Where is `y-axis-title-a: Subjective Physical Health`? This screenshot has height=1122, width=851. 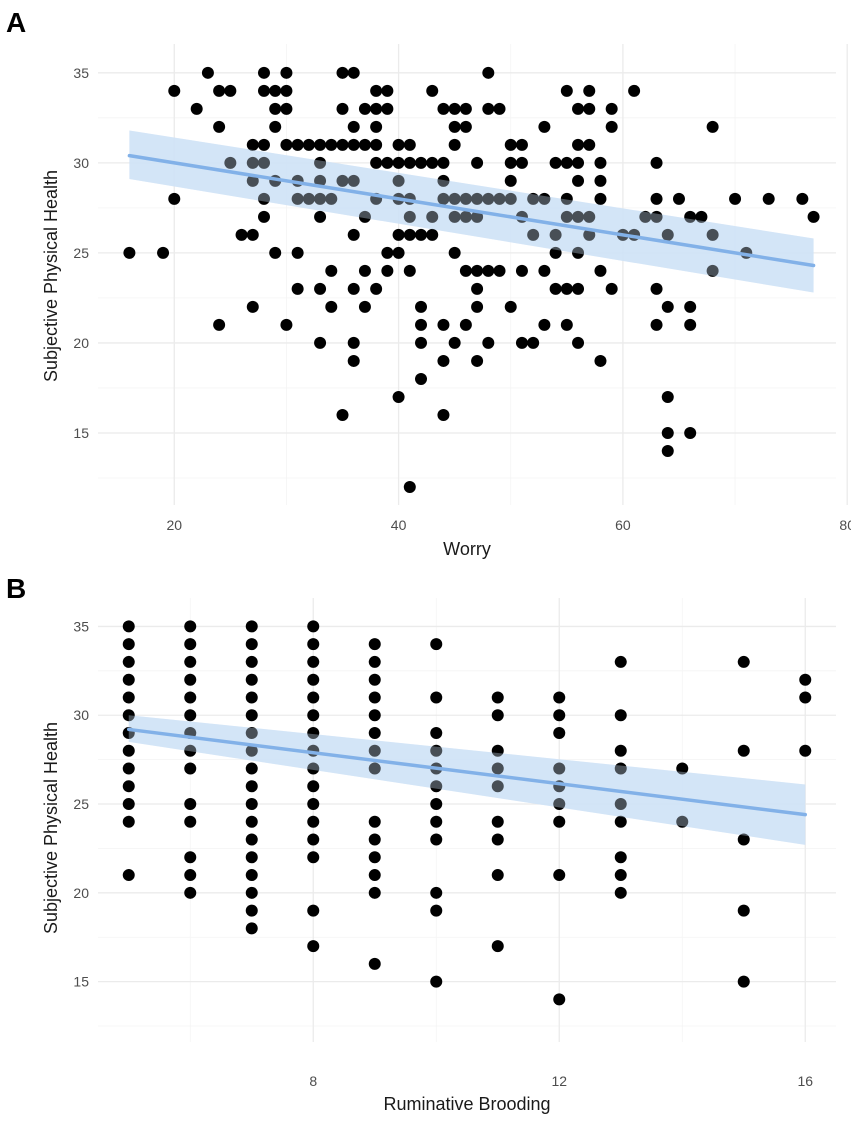
y-axis-title-a: Subjective Physical Health is located at coordinates (51, 276).